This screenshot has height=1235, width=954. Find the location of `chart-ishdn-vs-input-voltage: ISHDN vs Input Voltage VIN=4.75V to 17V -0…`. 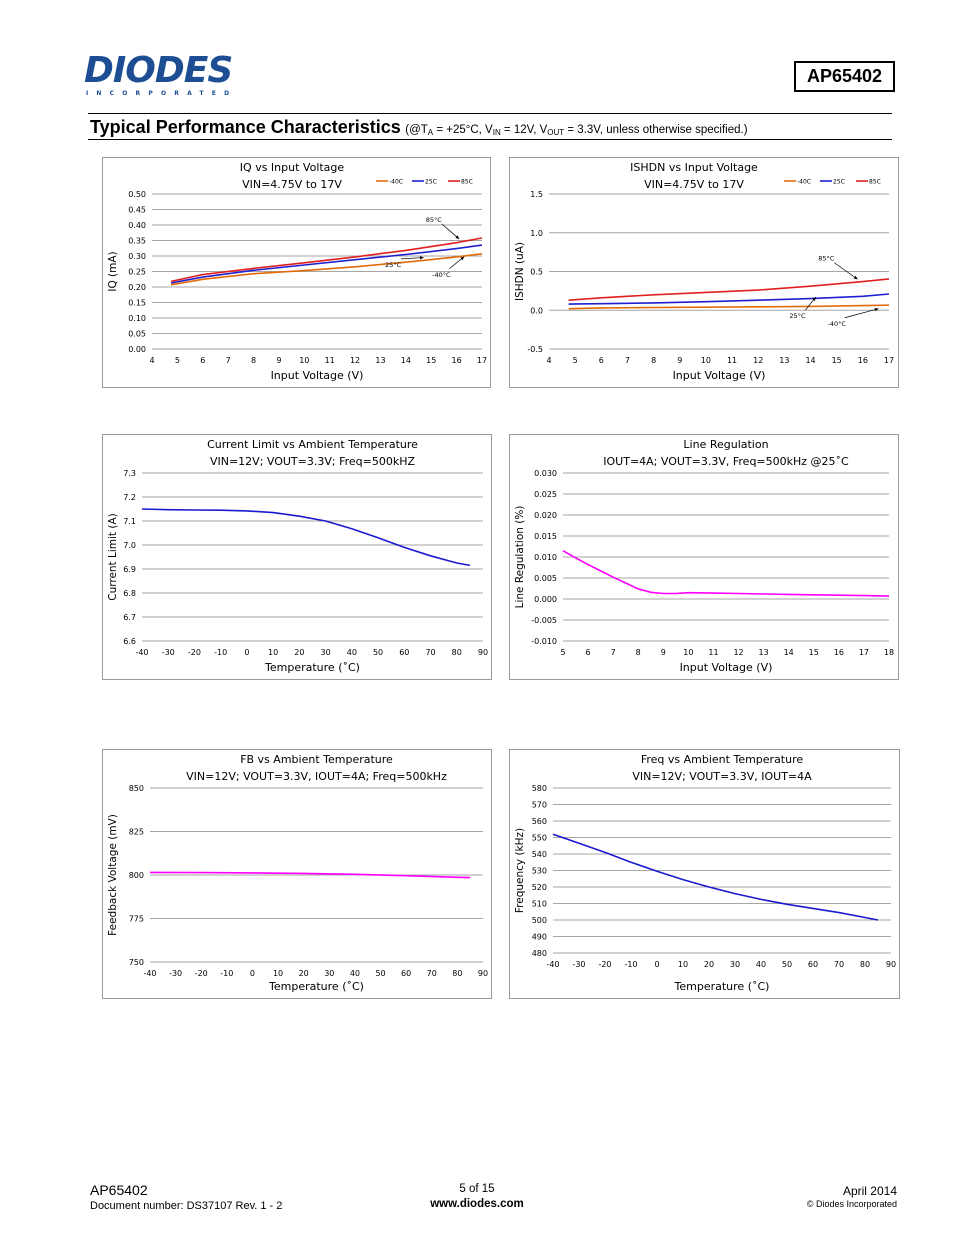

chart-ishdn-vs-input-voltage: ISHDN vs Input Voltage VIN=4.75V to 17V -0… is located at coordinates (704, 272).